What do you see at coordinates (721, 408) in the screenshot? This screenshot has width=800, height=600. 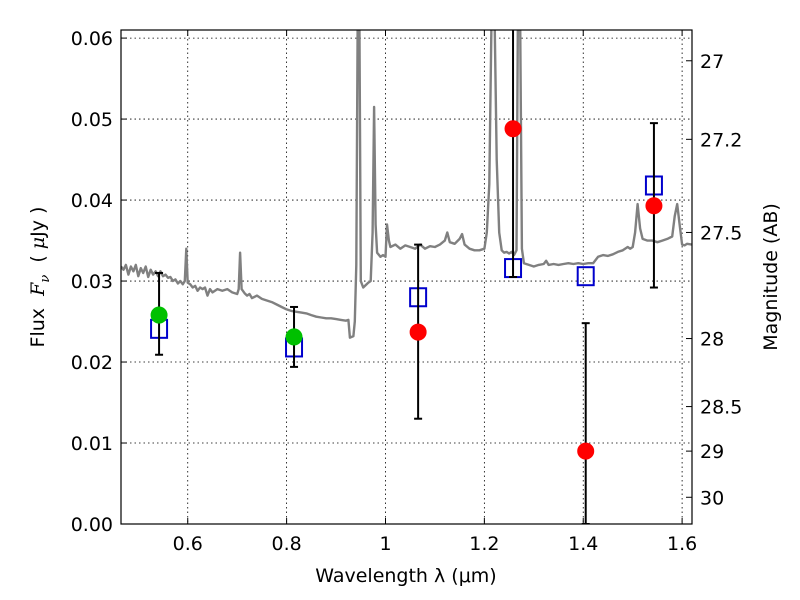 I see `y2-tick-label: 28.5` at bounding box center [721, 408].